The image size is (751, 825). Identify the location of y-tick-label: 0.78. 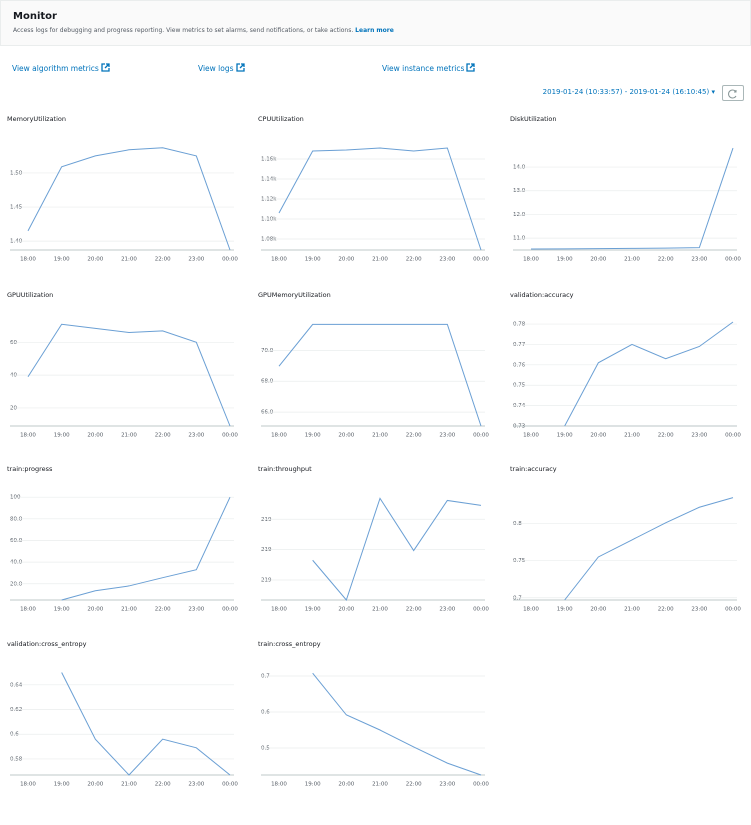
(519, 325).